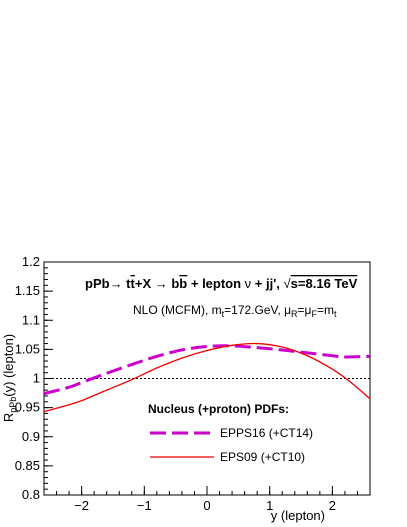 Image resolution: width=407 pixels, height=527 pixels. I want to click on title-nu: ν, so click(248, 283).